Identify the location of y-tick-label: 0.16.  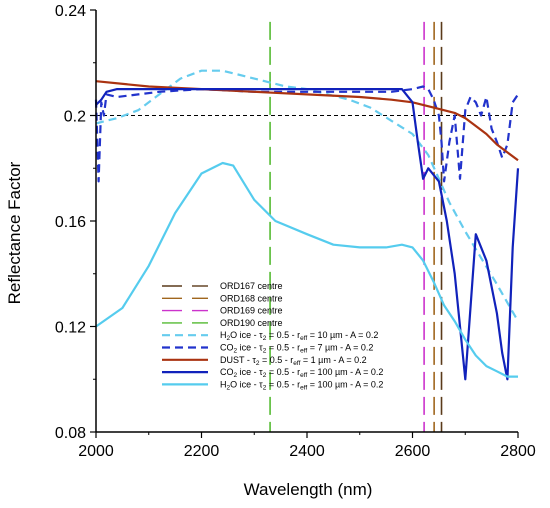
(70, 222).